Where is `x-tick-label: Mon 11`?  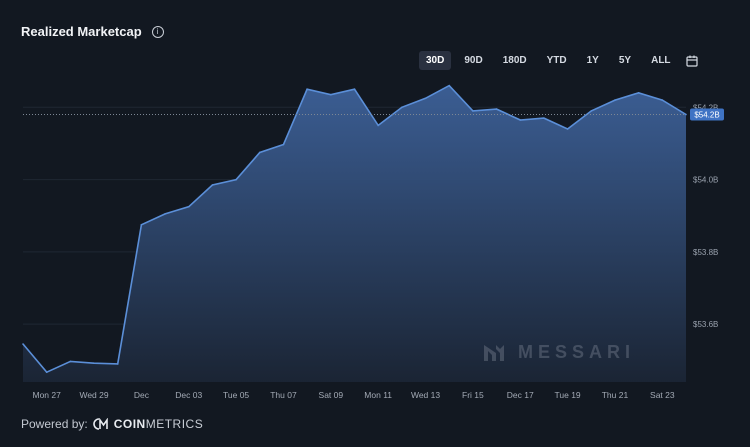
x-tick-label: Mon 11 is located at coordinates (378, 395).